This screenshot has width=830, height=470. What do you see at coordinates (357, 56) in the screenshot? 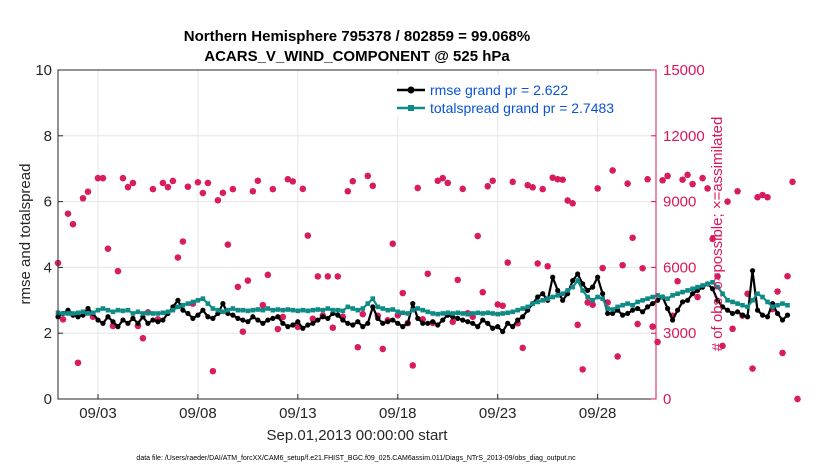
I see `chart-subtitle: ACARS_V_WIND_COMPONENT @ 525 hPa` at bounding box center [357, 56].